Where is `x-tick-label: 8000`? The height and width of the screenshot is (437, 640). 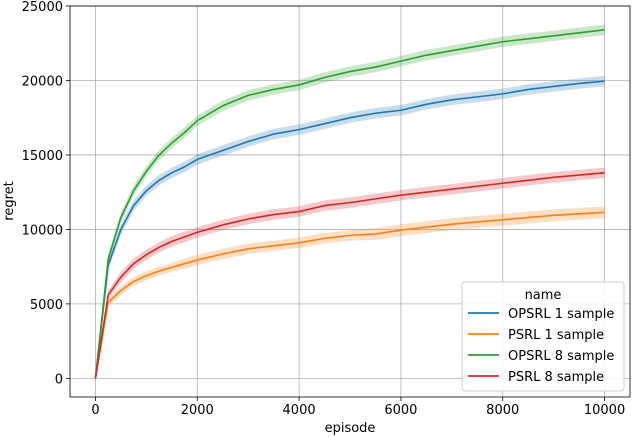 x-tick-label: 8000 is located at coordinates (502, 410).